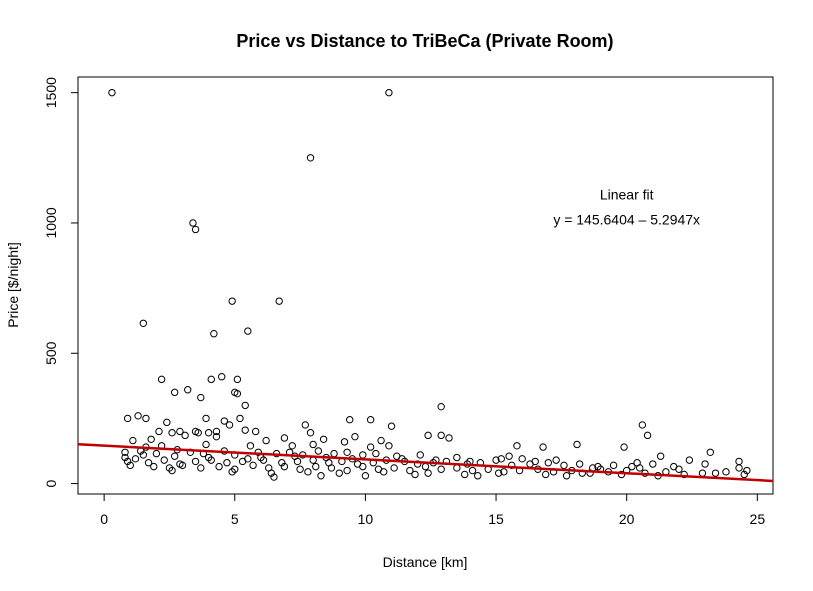 The image size is (813, 591). Describe the element at coordinates (104, 519) in the screenshot. I see `x-tick-label: 0` at that location.